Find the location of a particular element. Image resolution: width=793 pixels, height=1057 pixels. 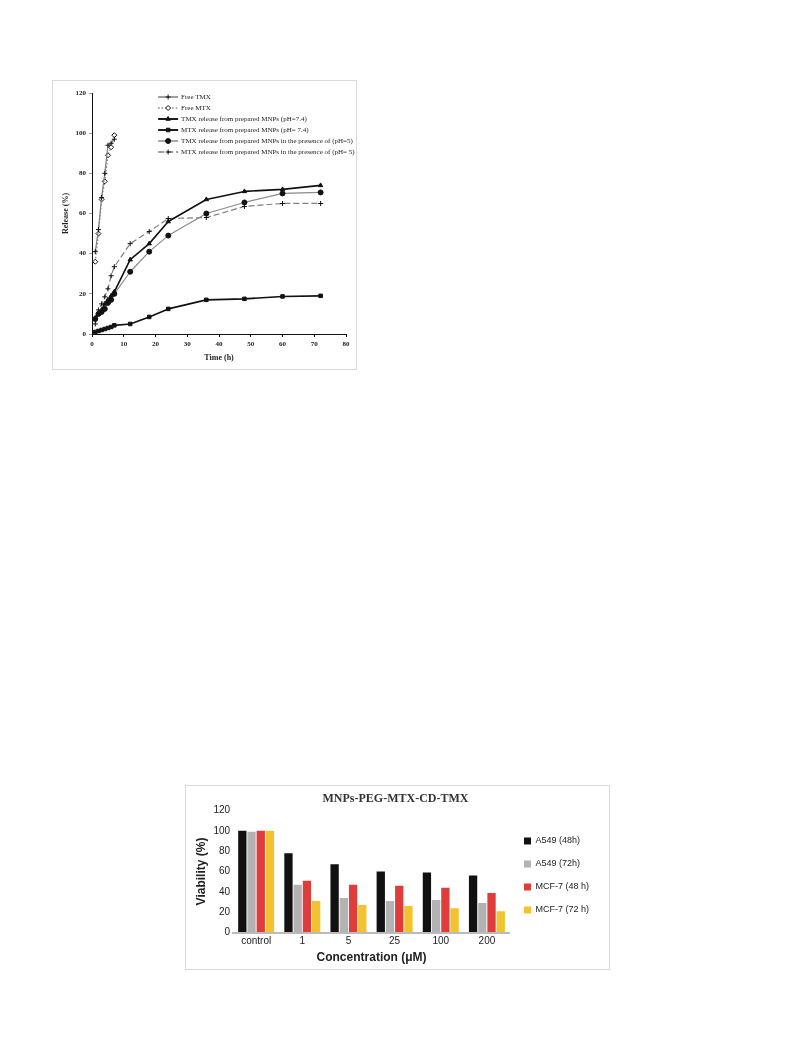

chart-title: MNPs-PEG-MTX-CD-TMX is located at coordinates (395, 798).